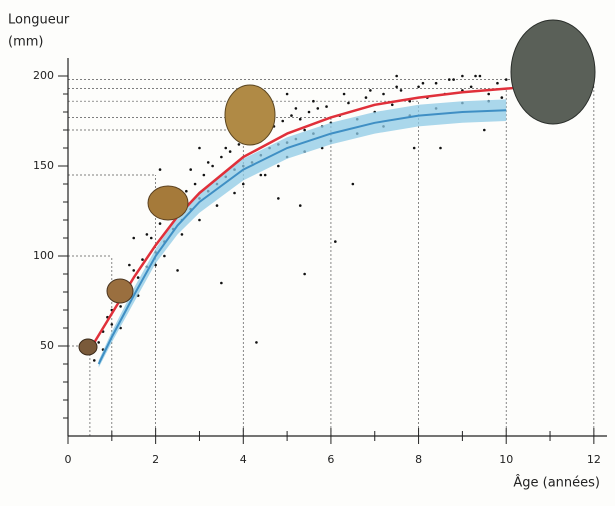  I want to click on x-tick-label: 6, so click(330, 459).